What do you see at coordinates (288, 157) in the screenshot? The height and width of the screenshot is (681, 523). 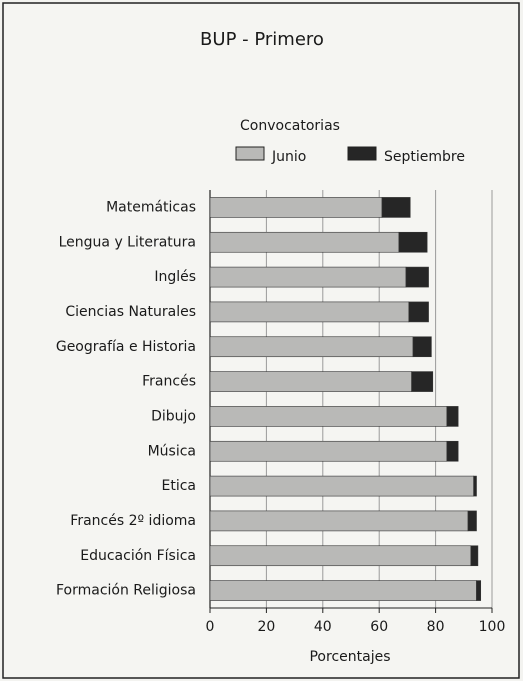 I see `legend-label: Junio` at bounding box center [288, 157].